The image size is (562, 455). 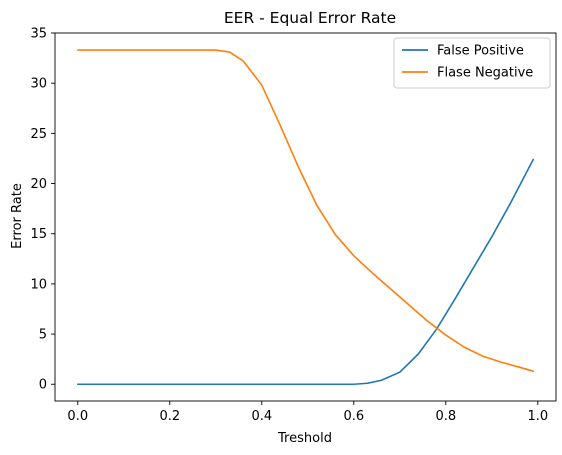 What do you see at coordinates (480, 51) in the screenshot?
I see `legend-label-0: False Positive` at bounding box center [480, 51].